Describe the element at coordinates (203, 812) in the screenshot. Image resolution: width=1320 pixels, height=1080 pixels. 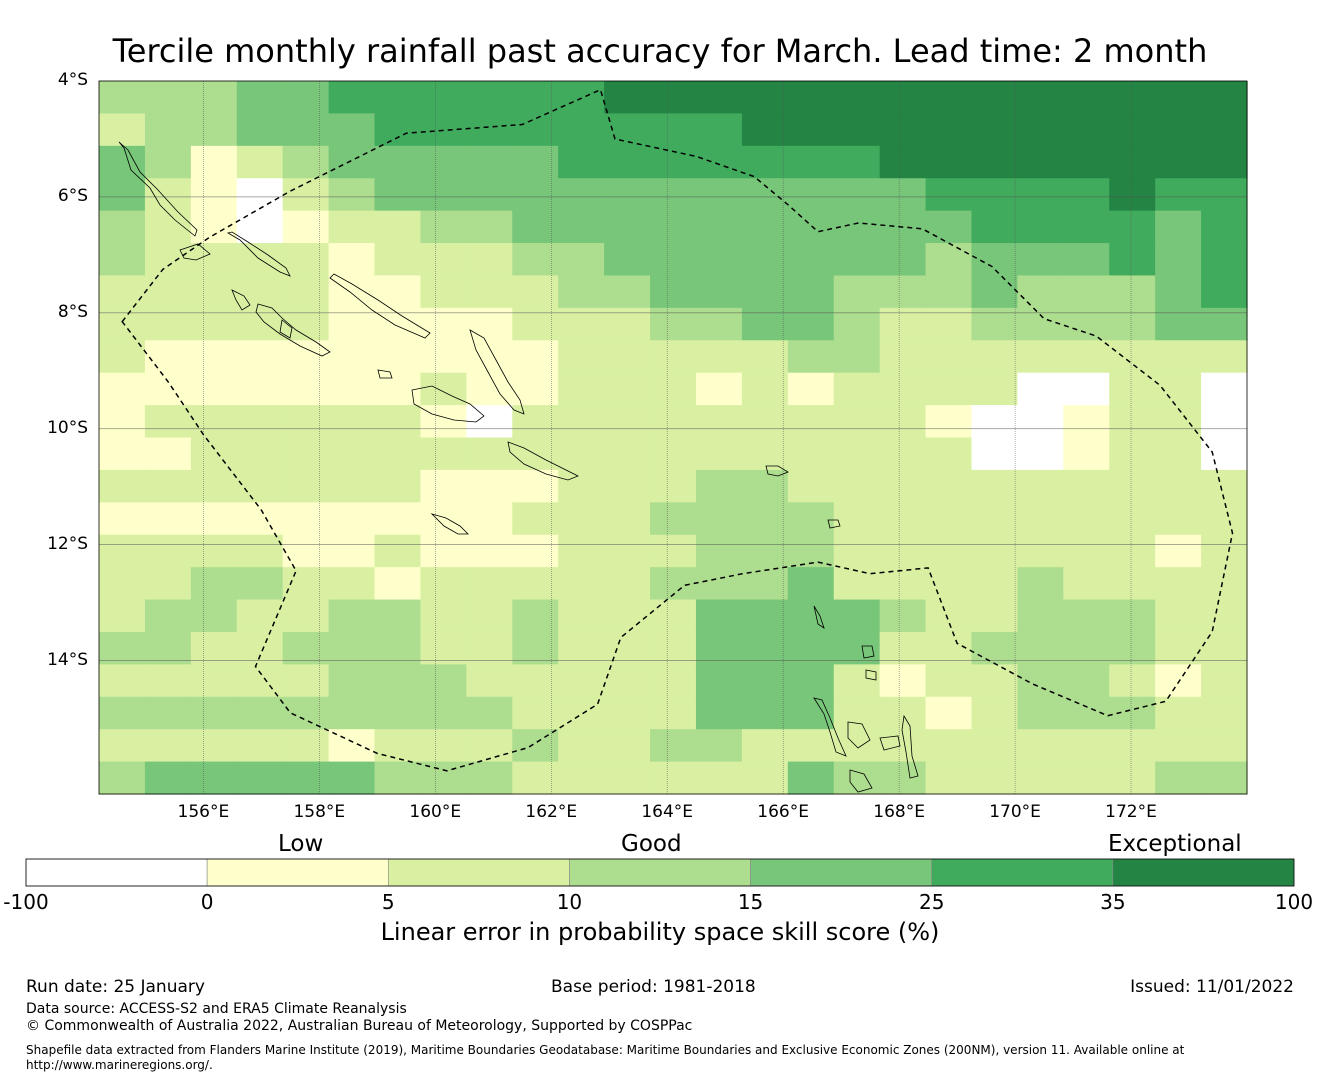
I see `longitude-tick-label: 156°E` at that location.